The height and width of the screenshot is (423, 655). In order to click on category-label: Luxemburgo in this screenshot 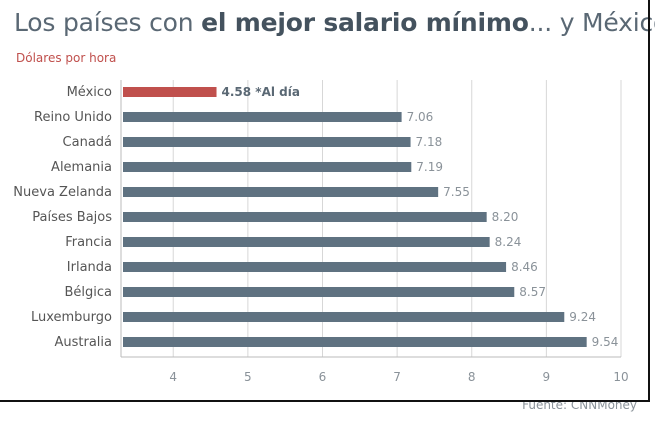, I will do `click(71, 317)`.